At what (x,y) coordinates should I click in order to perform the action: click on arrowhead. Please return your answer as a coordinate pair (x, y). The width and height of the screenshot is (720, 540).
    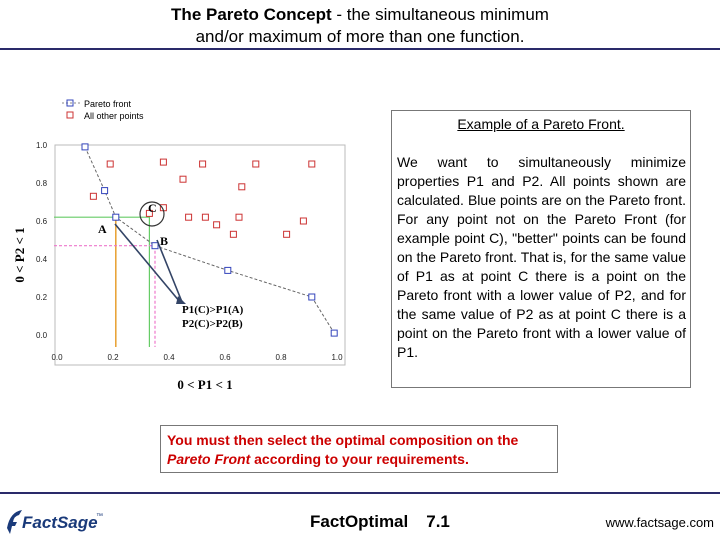
    Looking at the image, I should click on (181, 300).